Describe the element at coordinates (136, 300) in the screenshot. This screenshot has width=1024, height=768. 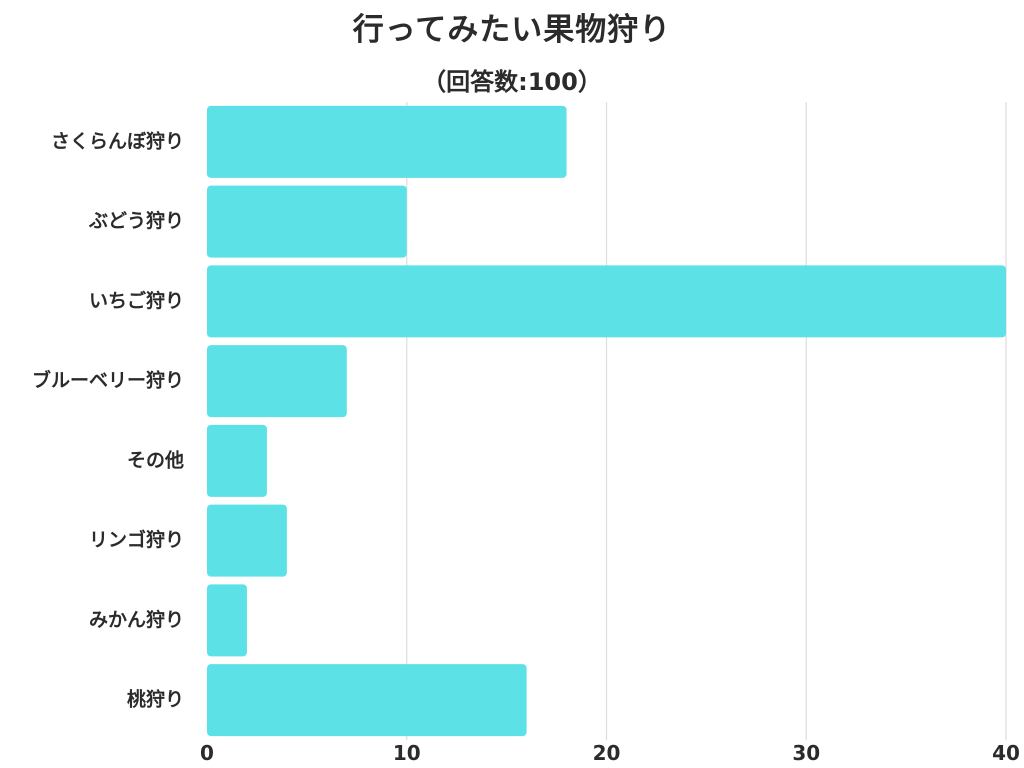
I see `category-label: いちご狩り` at that location.